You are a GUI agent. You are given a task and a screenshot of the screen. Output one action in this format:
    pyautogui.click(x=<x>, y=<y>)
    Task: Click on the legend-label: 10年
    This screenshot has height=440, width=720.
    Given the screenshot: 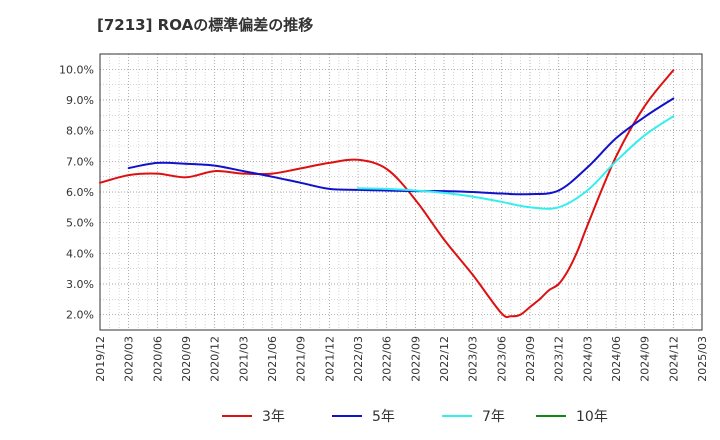 What is the action you would take?
    pyautogui.click(x=592, y=417)
    